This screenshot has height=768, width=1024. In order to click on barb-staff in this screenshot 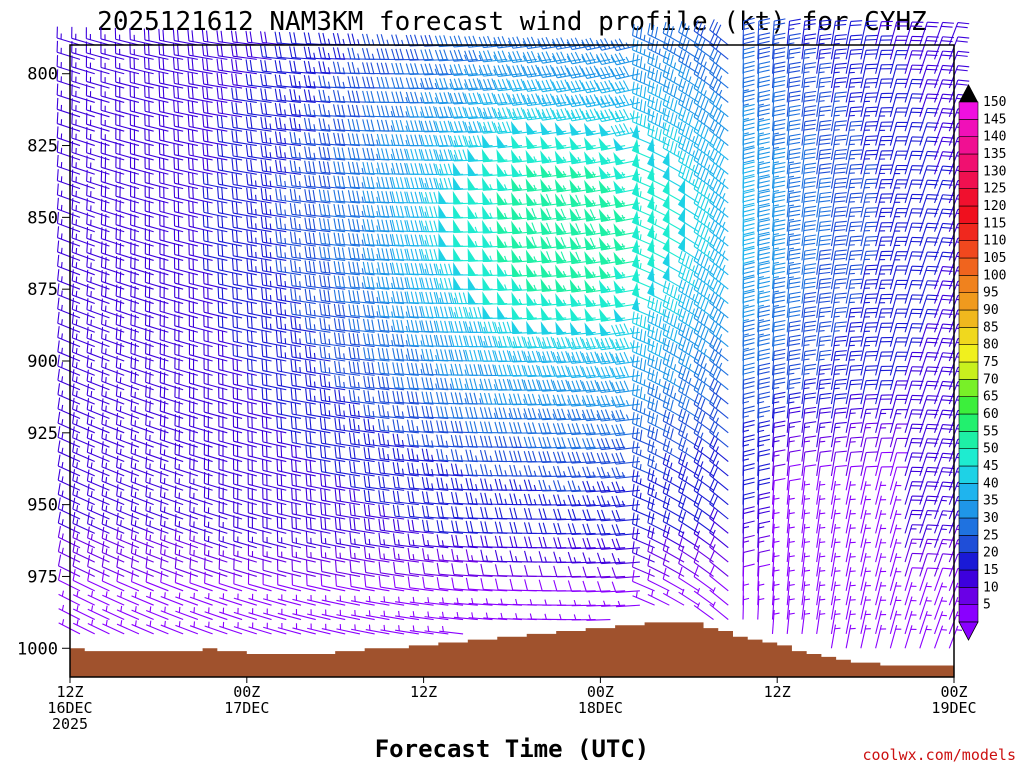, I will do `click(68, 55)`.